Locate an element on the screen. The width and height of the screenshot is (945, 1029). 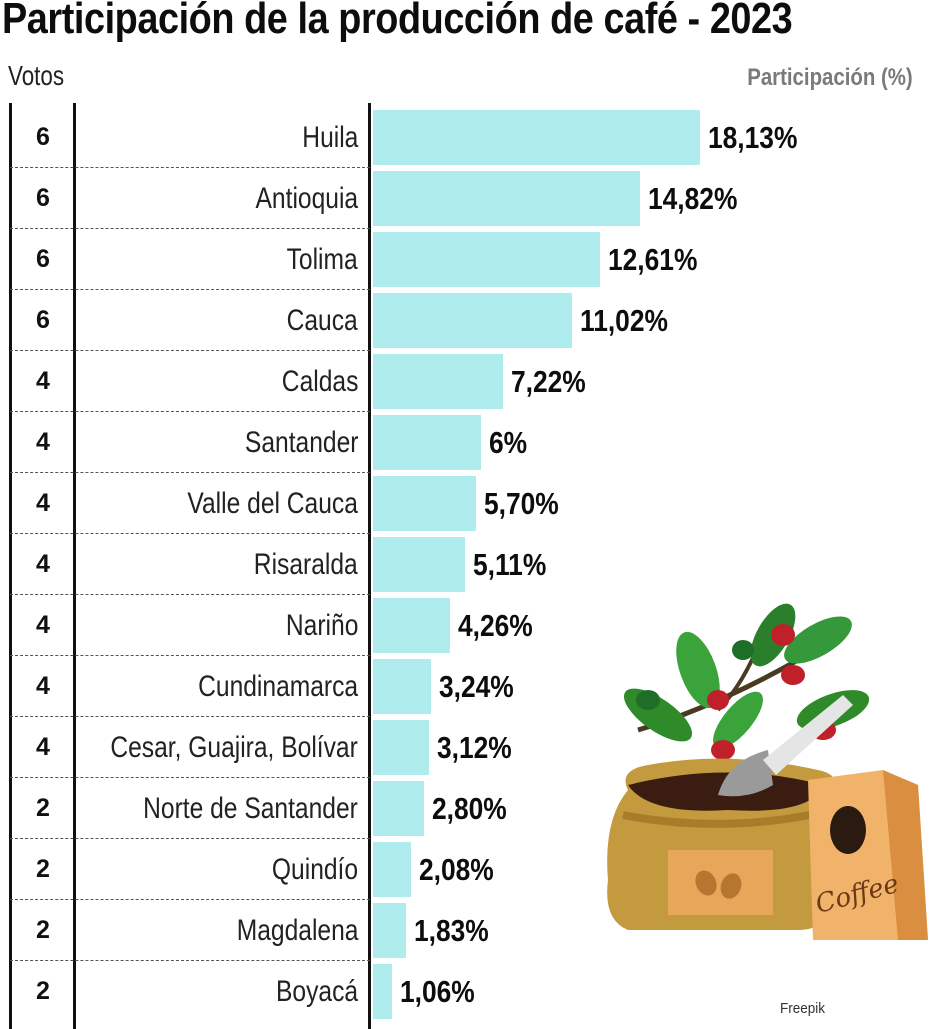
department-label: Caldas is located at coordinates (319, 381).